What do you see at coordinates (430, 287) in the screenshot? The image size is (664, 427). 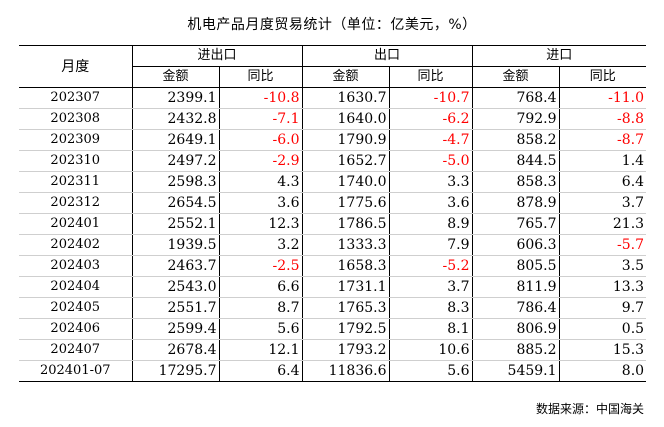 I see `export-yoy-cell: 3.7` at bounding box center [430, 287].